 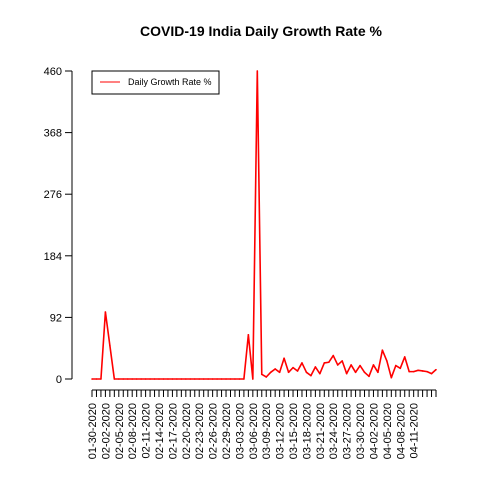 I want to click on legend-box, so click(x=155, y=82).